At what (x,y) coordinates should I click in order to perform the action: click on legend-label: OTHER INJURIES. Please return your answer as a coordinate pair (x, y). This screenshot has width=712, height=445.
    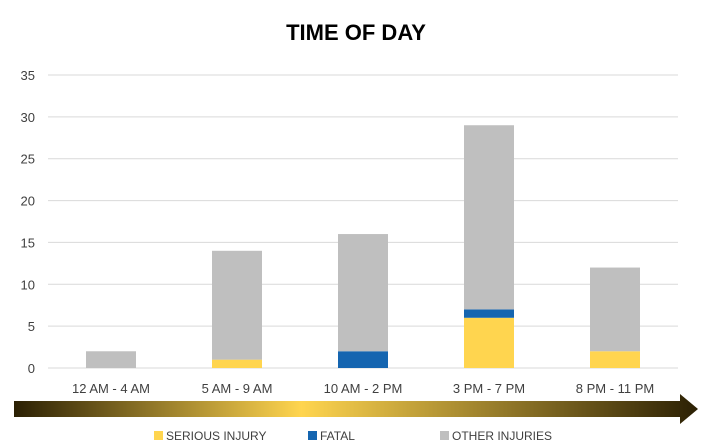
    Looking at the image, I should click on (502, 436).